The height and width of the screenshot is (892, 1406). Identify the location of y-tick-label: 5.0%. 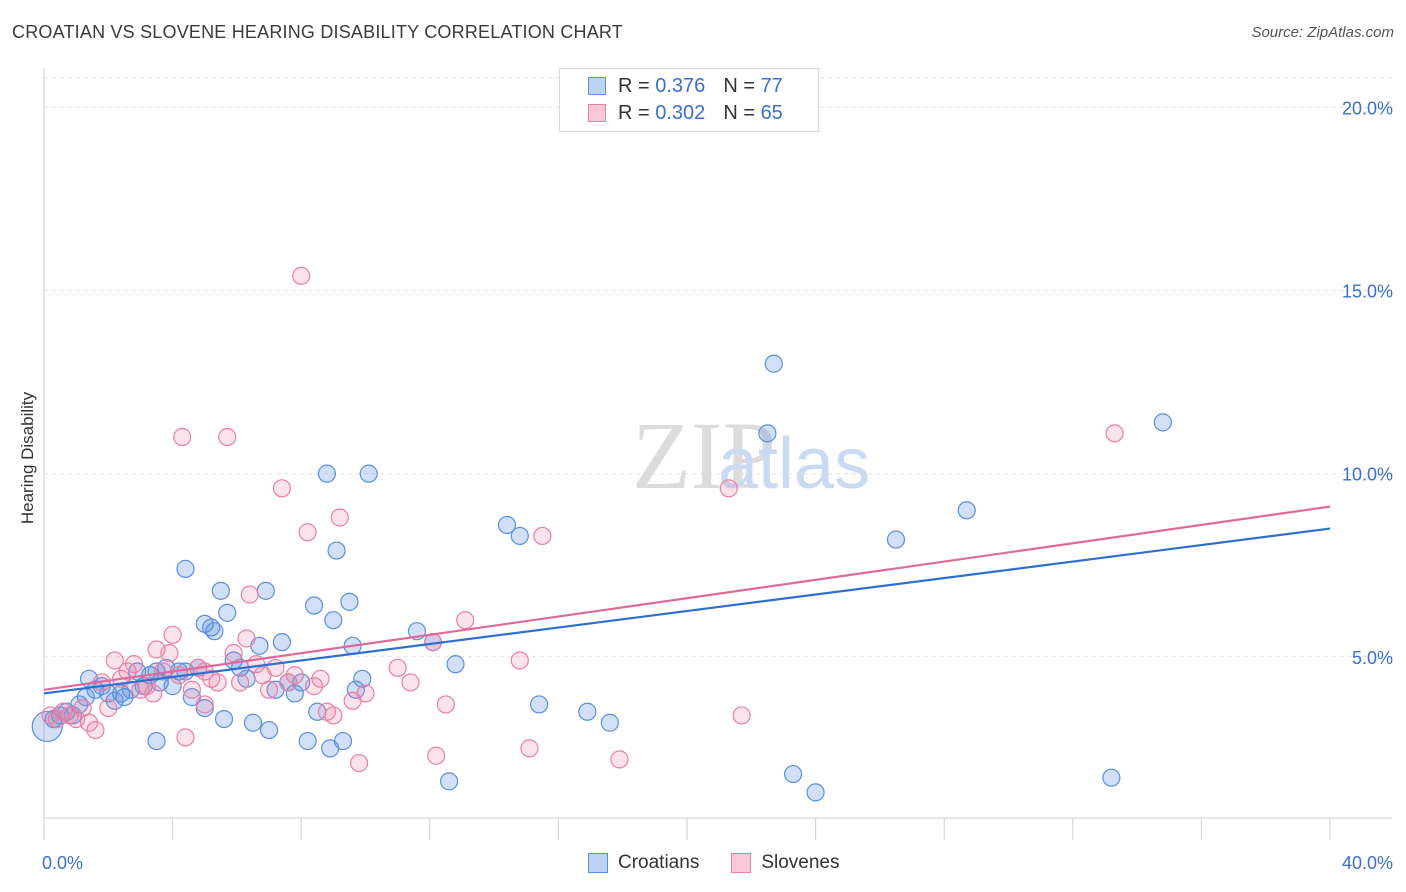
(1372, 658).